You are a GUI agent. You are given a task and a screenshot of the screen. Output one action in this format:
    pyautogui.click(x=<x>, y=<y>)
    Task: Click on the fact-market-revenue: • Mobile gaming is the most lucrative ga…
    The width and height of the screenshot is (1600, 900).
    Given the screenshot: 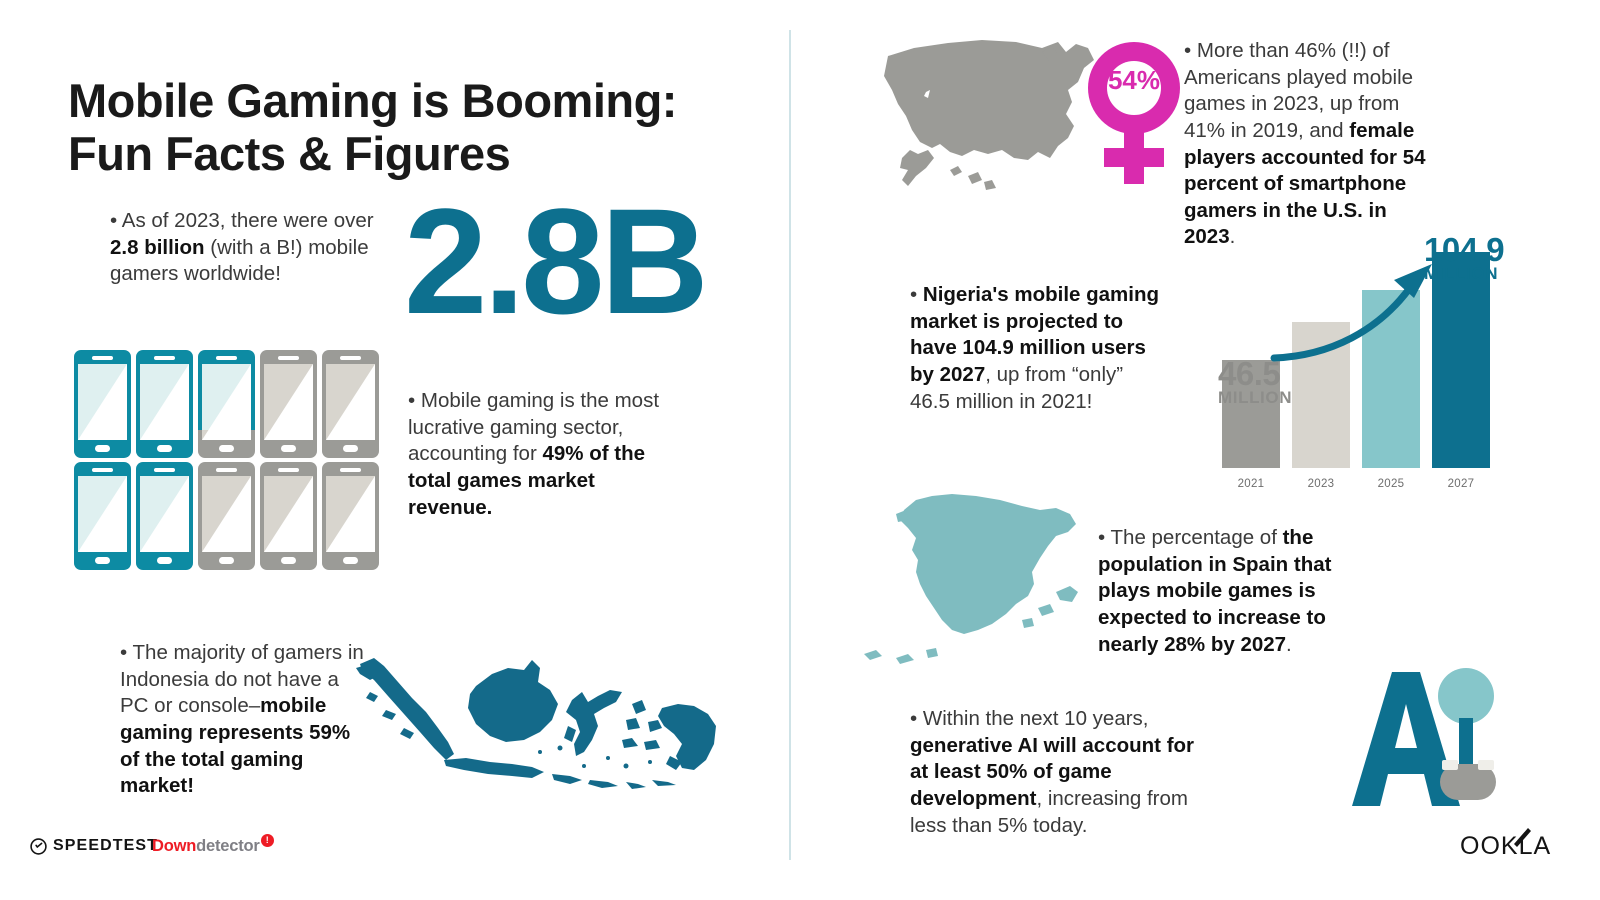 What is the action you would take?
    pyautogui.click(x=545, y=454)
    